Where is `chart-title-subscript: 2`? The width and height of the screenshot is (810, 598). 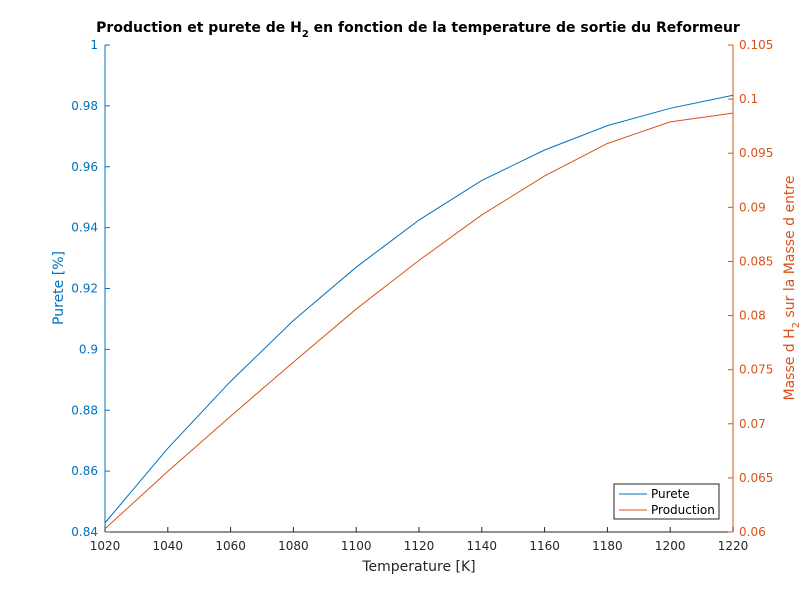
chart-title-subscript: 2 is located at coordinates (305, 34).